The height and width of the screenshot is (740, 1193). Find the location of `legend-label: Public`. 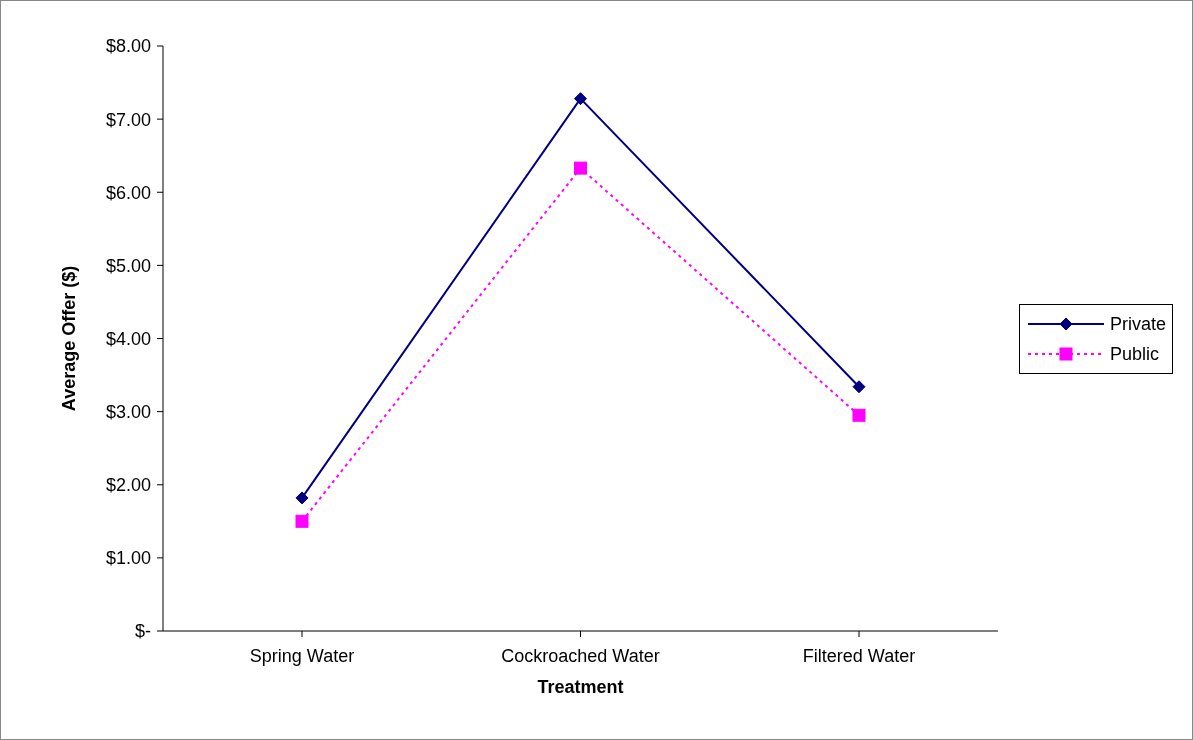

legend-label: Public is located at coordinates (1135, 354).